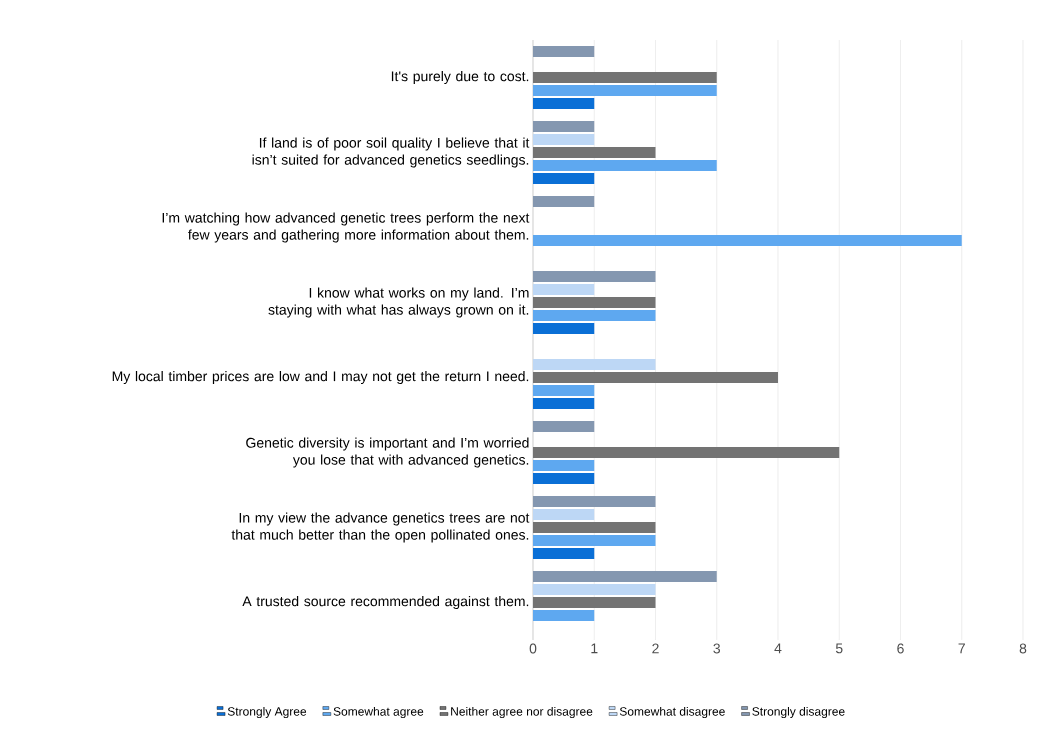 This screenshot has width=1039, height=736. What do you see at coordinates (961, 648) in the screenshot?
I see `x-tick-label: 7` at bounding box center [961, 648].